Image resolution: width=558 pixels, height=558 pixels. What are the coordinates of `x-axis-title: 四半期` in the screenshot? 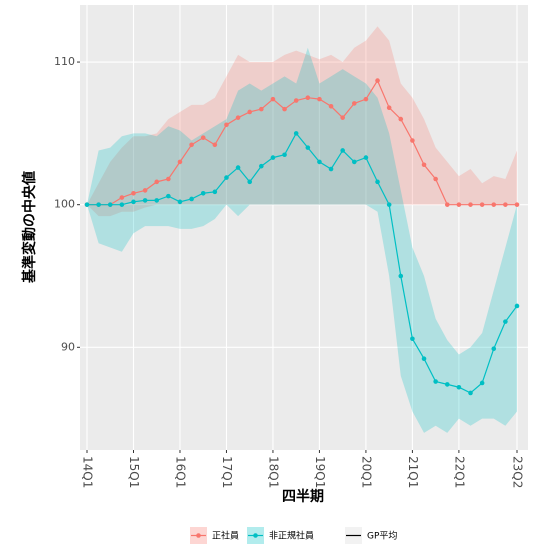 It's located at (303, 496).